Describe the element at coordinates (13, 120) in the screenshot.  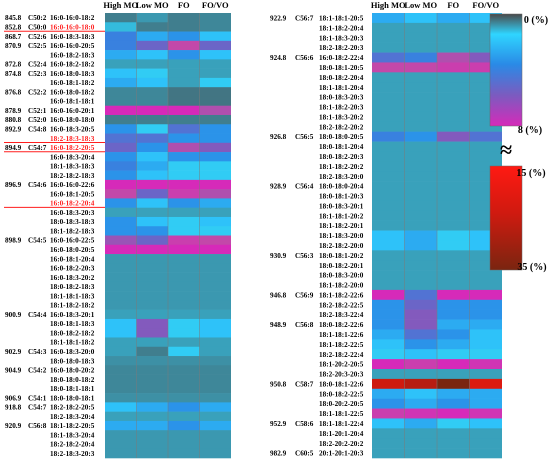
I see `row-mass-label: 880.8` at that location.